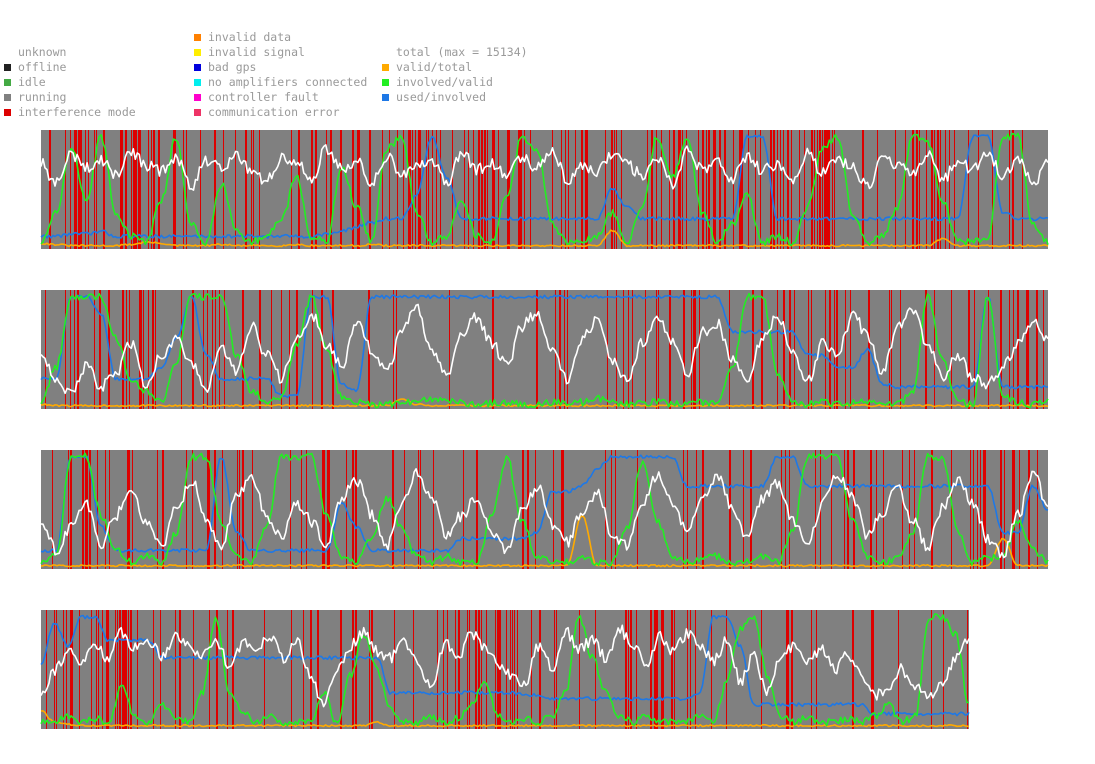  Describe the element at coordinates (274, 112) in the screenshot. I see `legend-label: communication error` at that location.